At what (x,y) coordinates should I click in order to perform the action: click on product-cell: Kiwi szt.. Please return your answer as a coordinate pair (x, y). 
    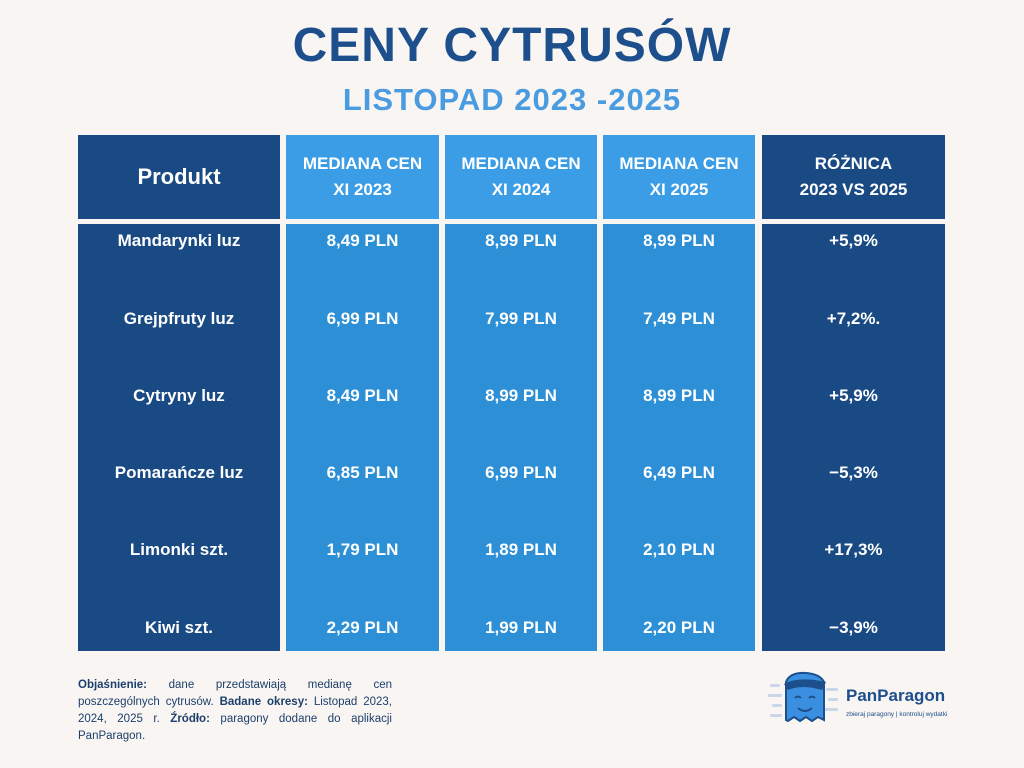
    Looking at the image, I should click on (178, 627).